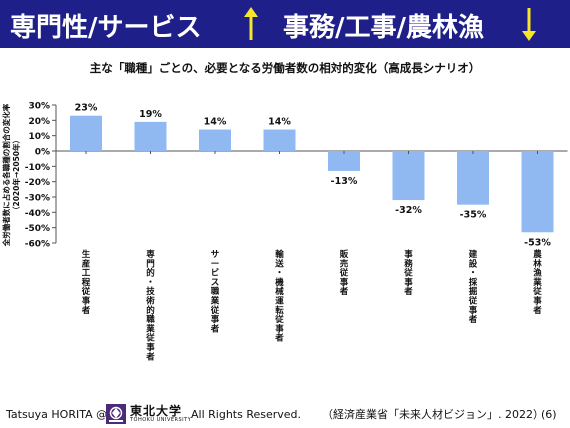 Image resolution: width=570 pixels, height=428 pixels. I want to click on data-label: -32%, so click(408, 210).